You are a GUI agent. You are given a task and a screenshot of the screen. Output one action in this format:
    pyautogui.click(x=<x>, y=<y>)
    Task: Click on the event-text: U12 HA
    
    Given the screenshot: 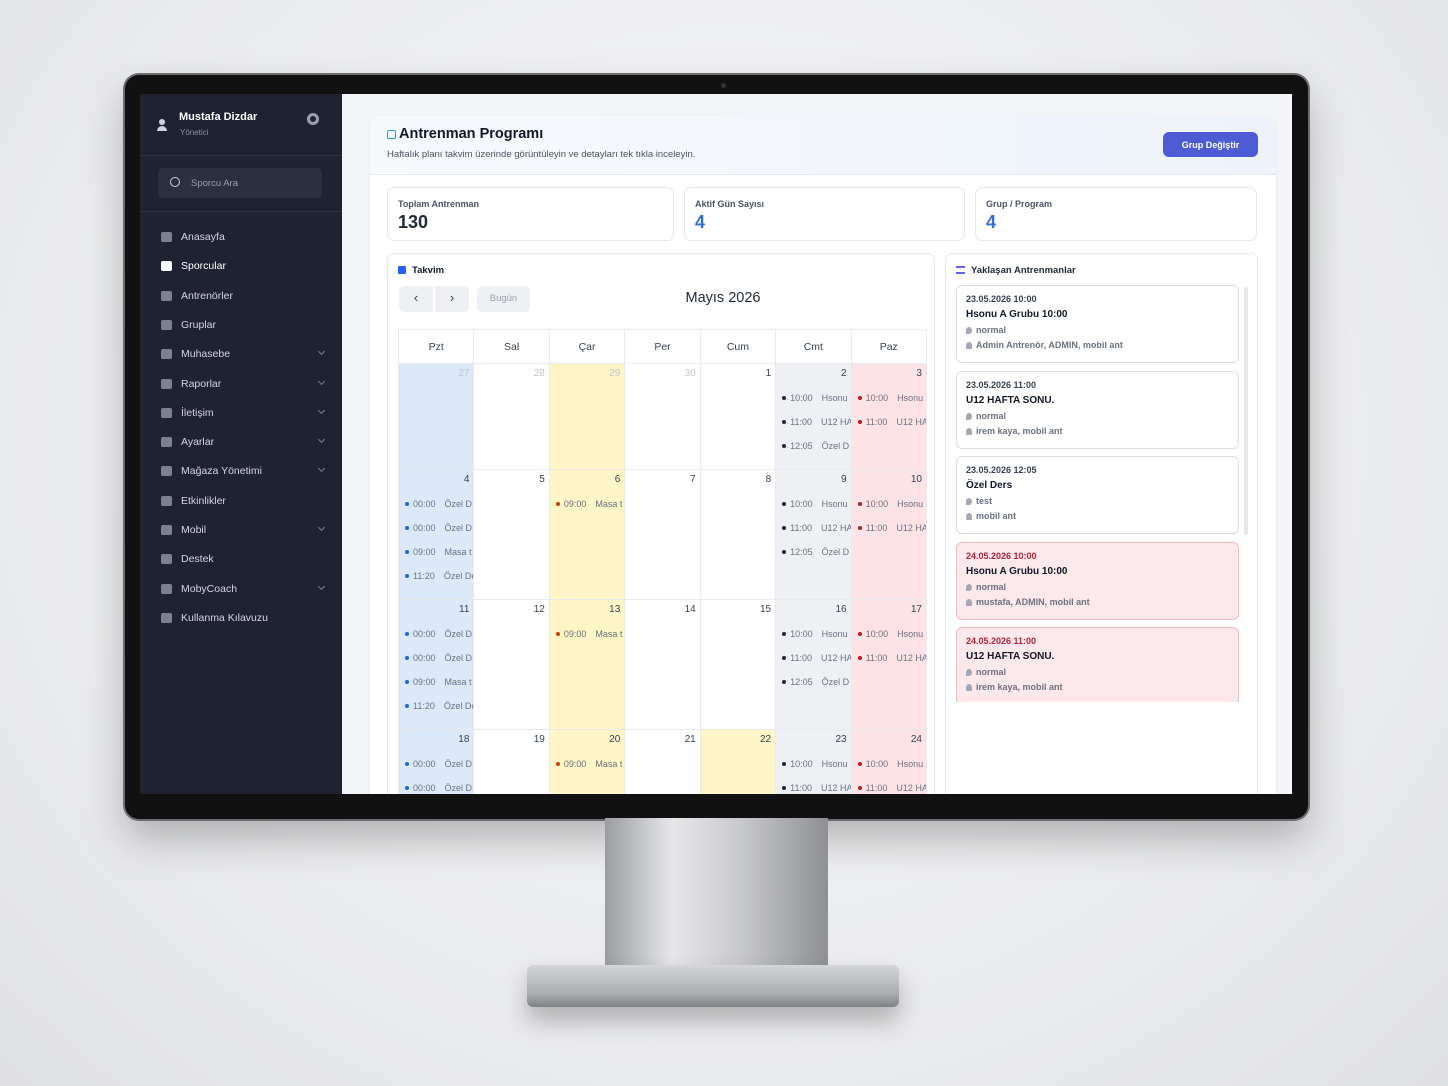 What is the action you would take?
    pyautogui.click(x=911, y=658)
    